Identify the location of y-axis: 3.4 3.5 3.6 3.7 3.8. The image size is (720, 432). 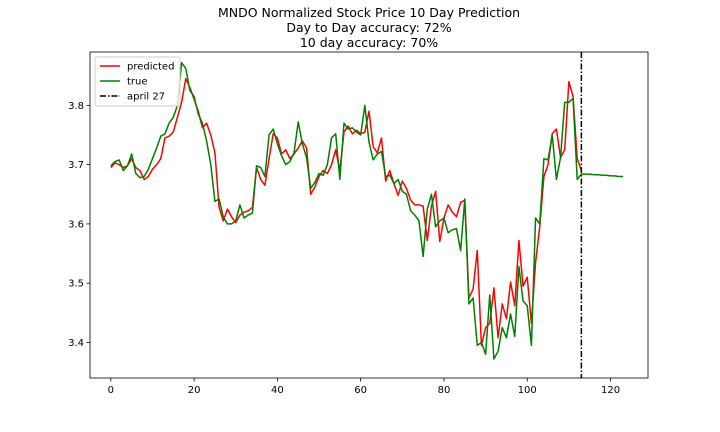
(79, 225).